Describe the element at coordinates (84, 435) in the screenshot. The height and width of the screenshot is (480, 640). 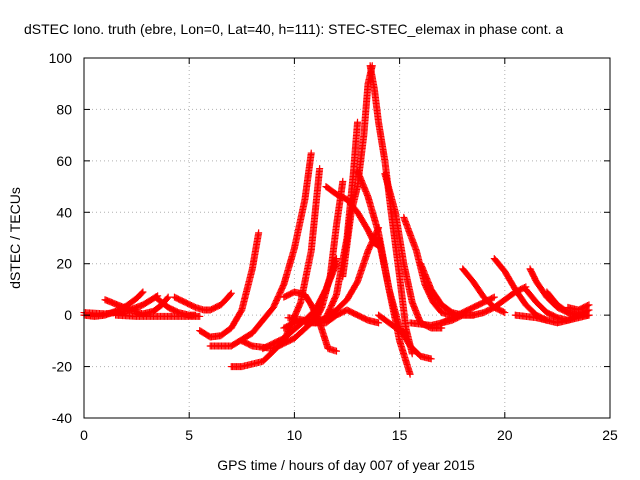
I see `x-tick-label: 0` at that location.